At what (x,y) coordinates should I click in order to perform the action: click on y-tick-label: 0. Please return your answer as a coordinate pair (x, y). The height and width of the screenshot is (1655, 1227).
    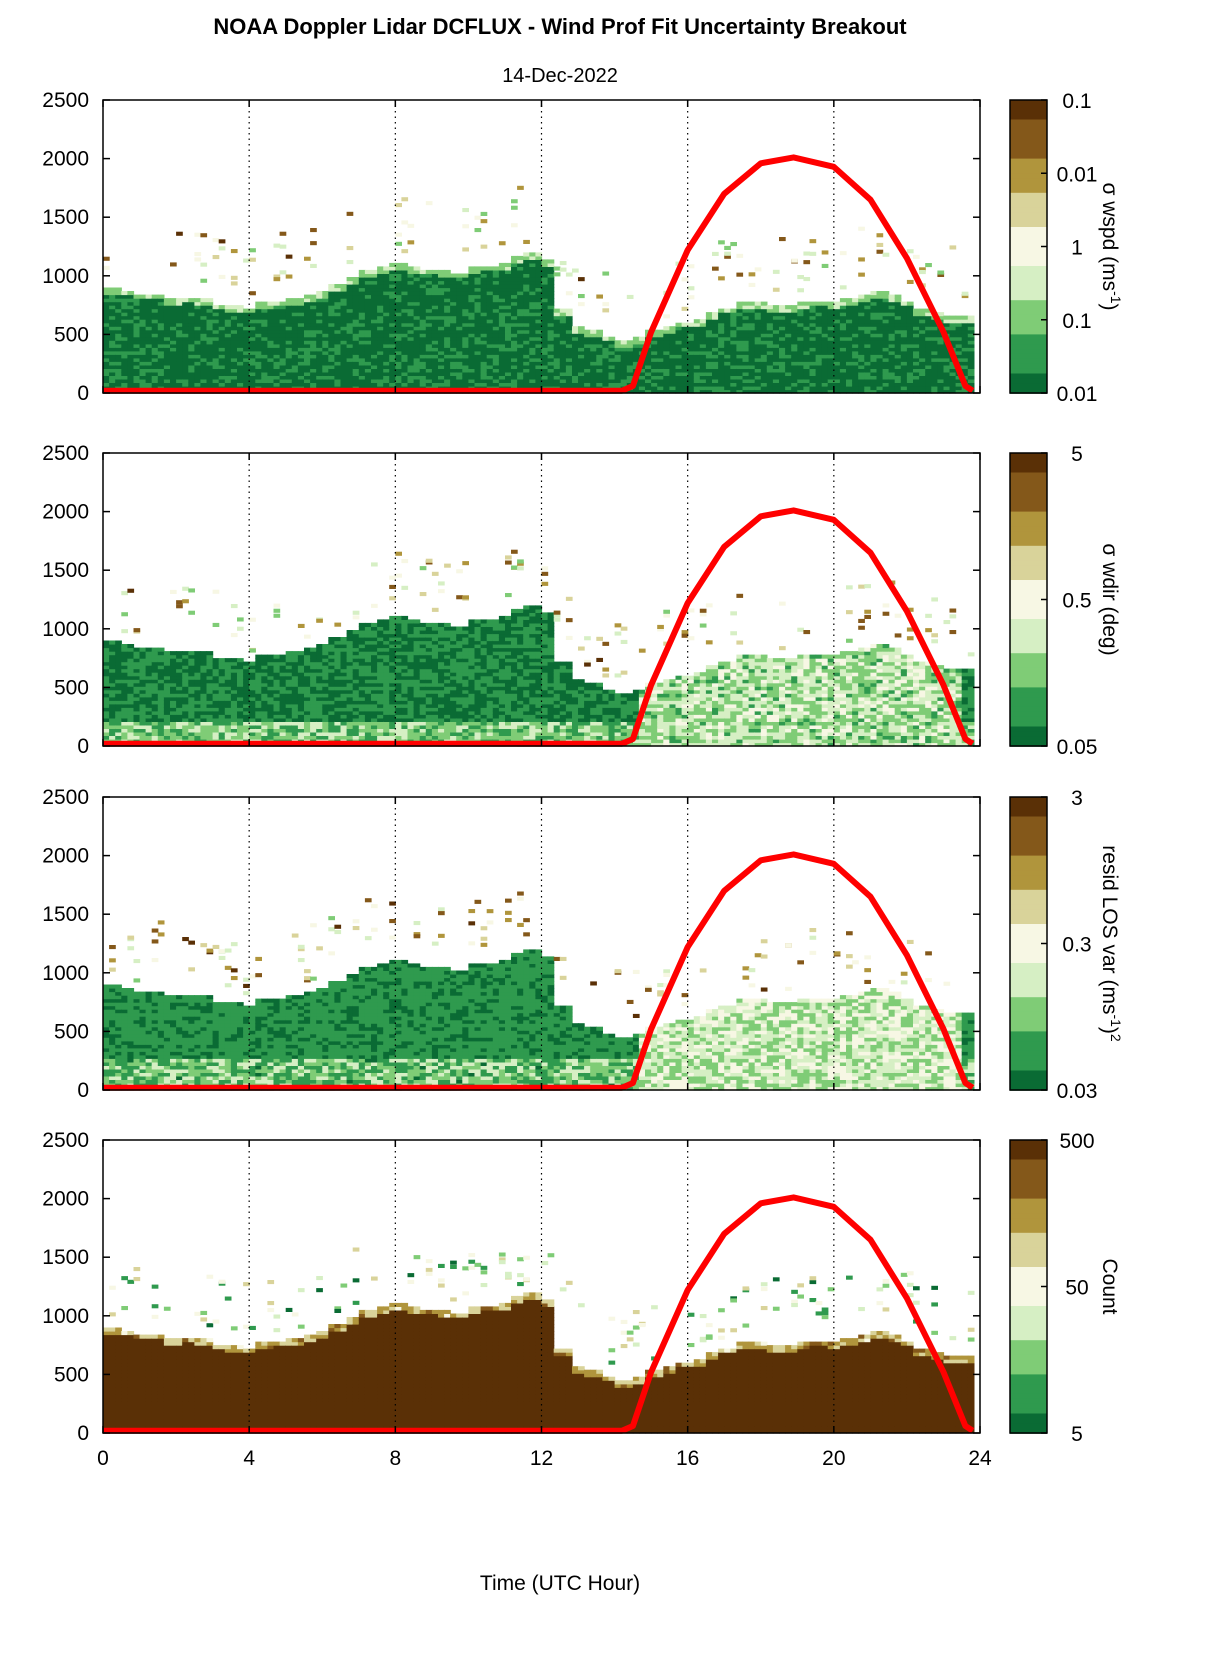
    Looking at the image, I should click on (83, 393).